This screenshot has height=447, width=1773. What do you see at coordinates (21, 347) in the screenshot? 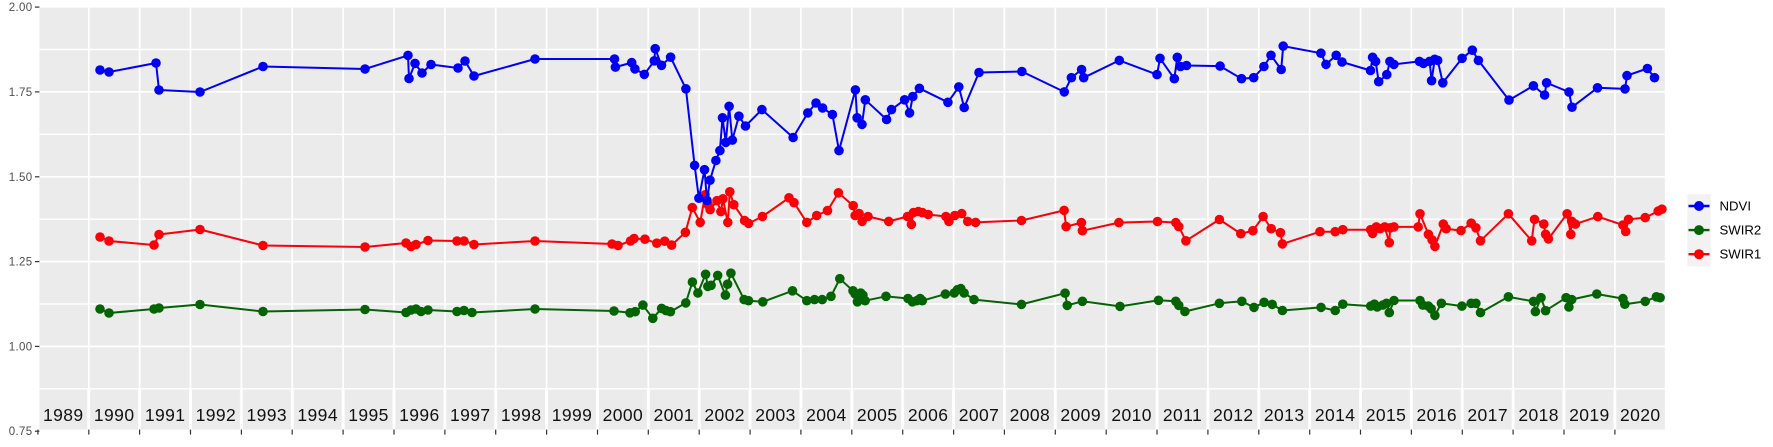
I see `svg-text: 1.00` at bounding box center [21, 347].